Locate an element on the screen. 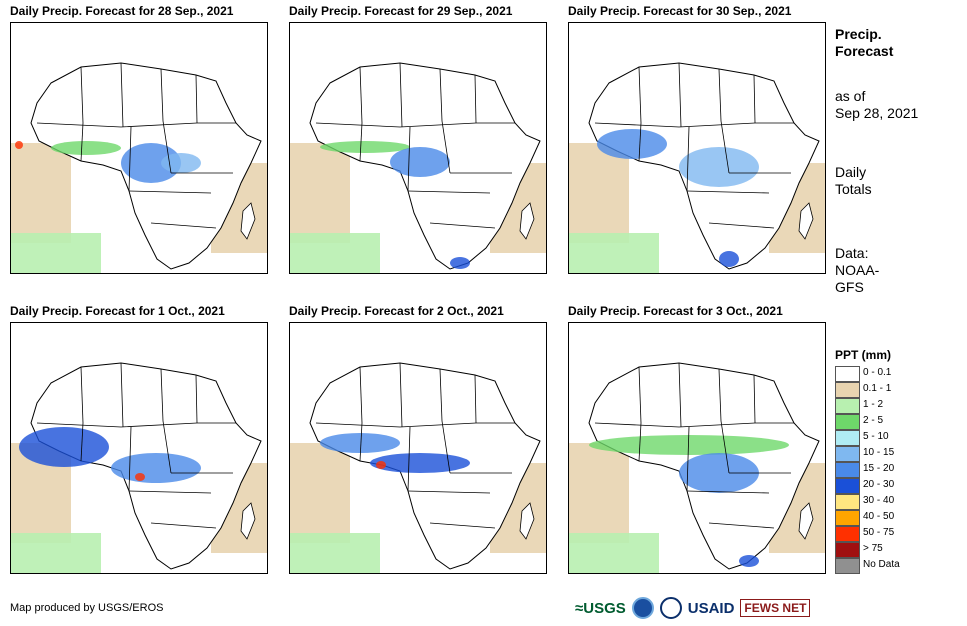 This screenshot has width=967, height=626. side-title: Precip. Forecast is located at coordinates (864, 43).